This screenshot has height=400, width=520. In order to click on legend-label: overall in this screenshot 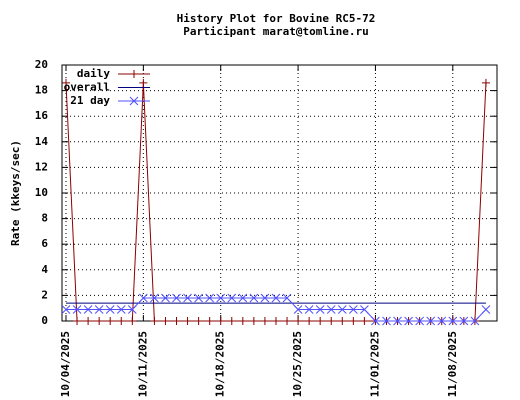, I will do `click(87, 87)`.